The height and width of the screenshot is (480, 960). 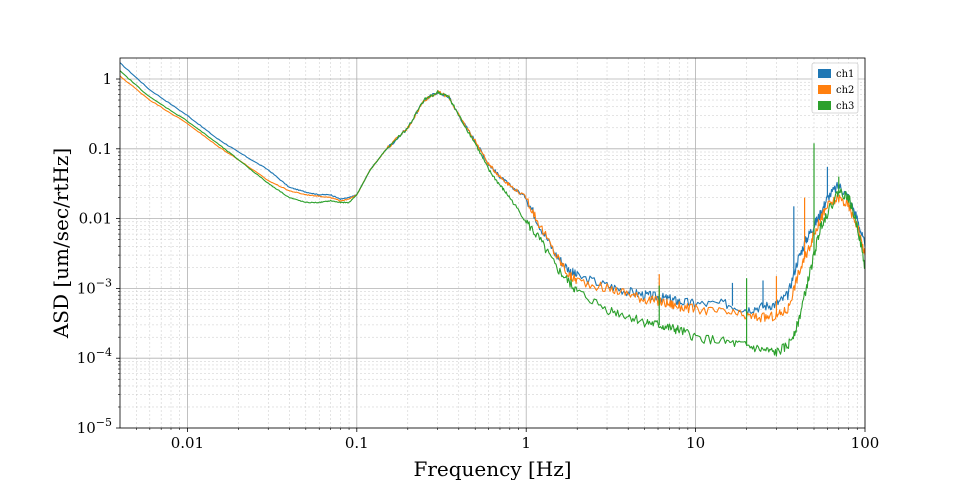 What do you see at coordinates (845, 106) in the screenshot?
I see `legend-label-ch3: ch3` at bounding box center [845, 106].